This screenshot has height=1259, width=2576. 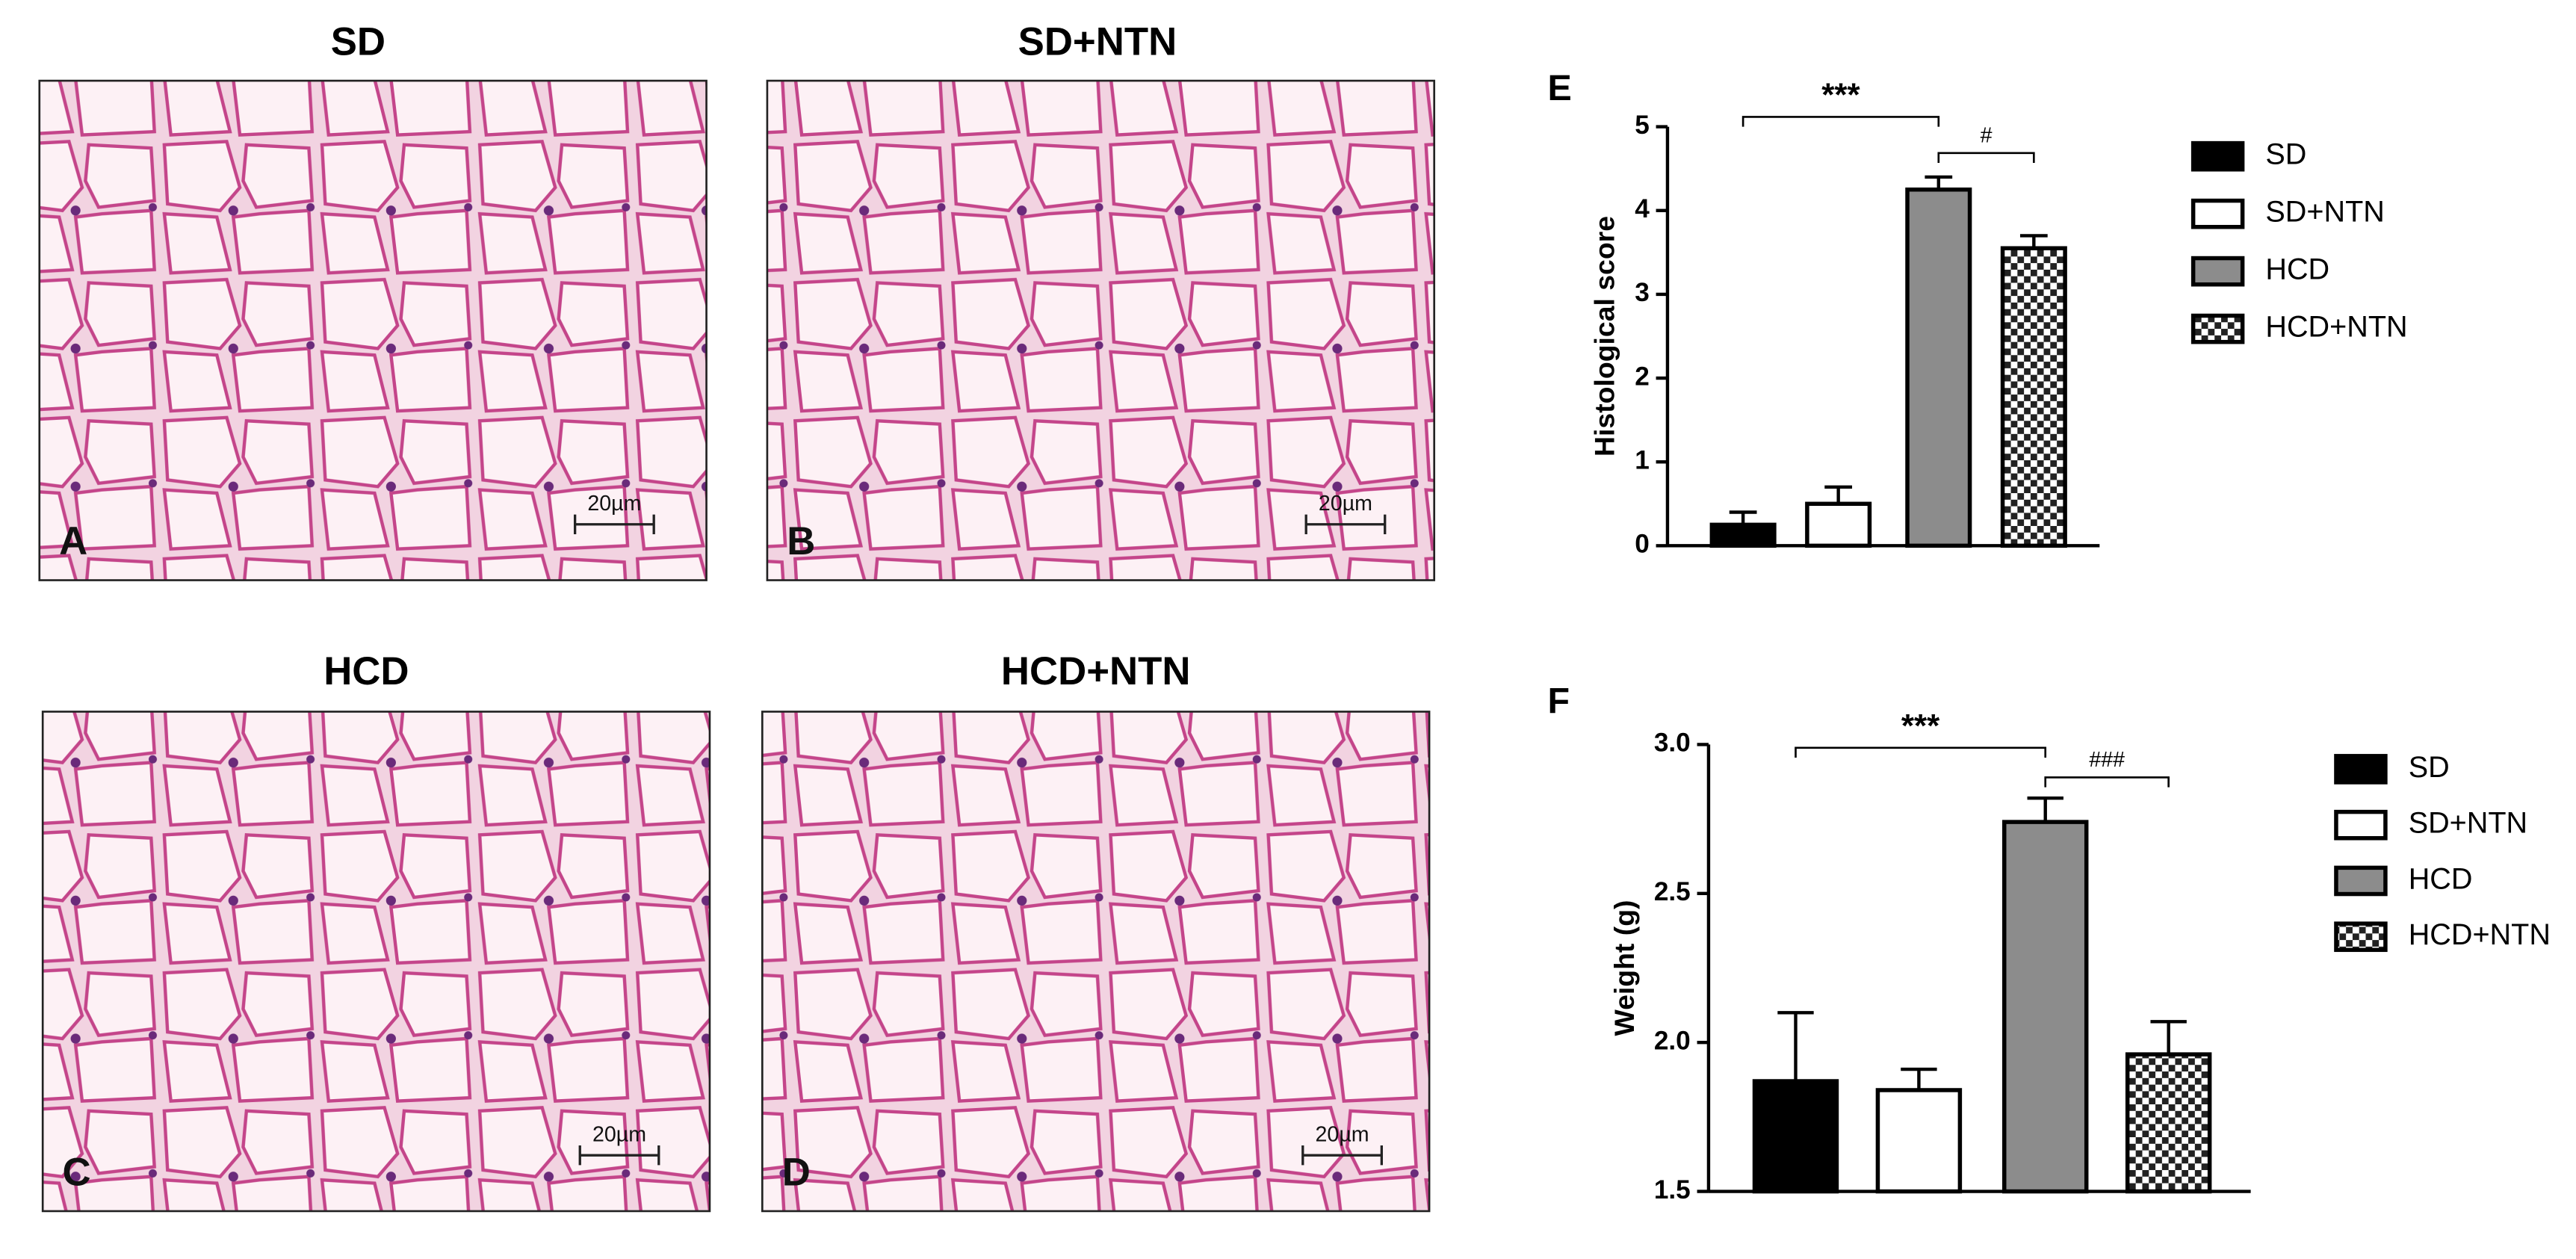 What do you see at coordinates (358, 42) in the screenshot?
I see `panel-title: SD` at bounding box center [358, 42].